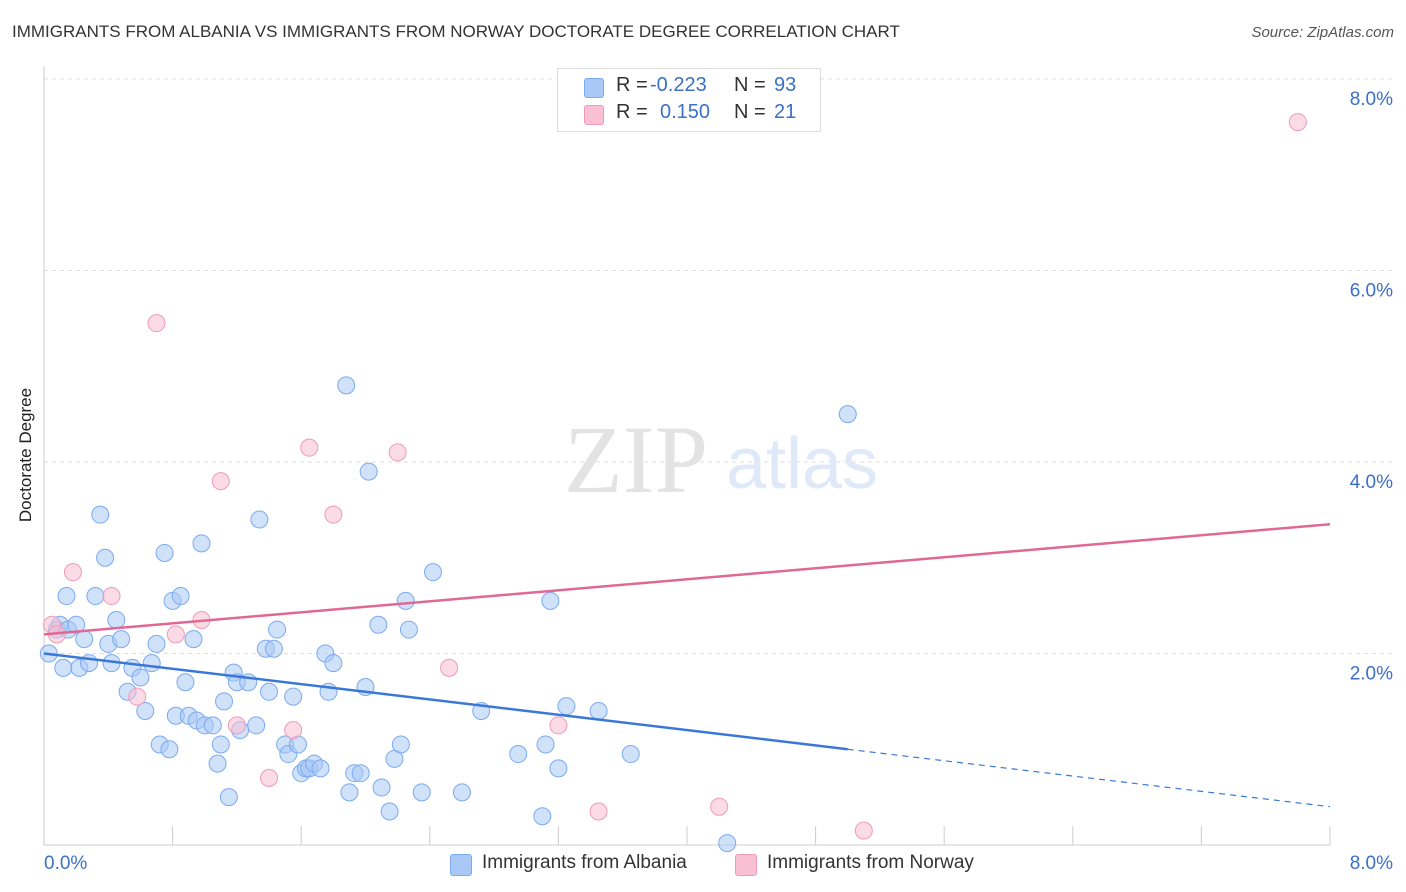  I want to click on correlation-legend: R = -0.223 N = 93 R = 0.150 N = 21, so click(689, 100).